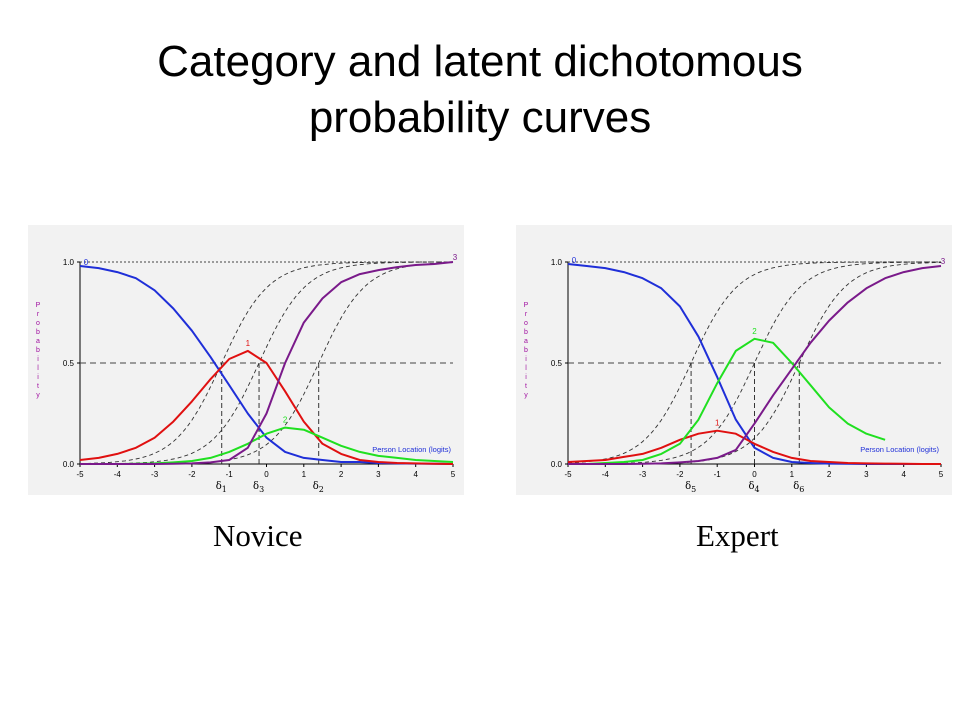 The width and height of the screenshot is (960, 720). I want to click on chart1-xtick-label-0: -5, so click(568, 474).